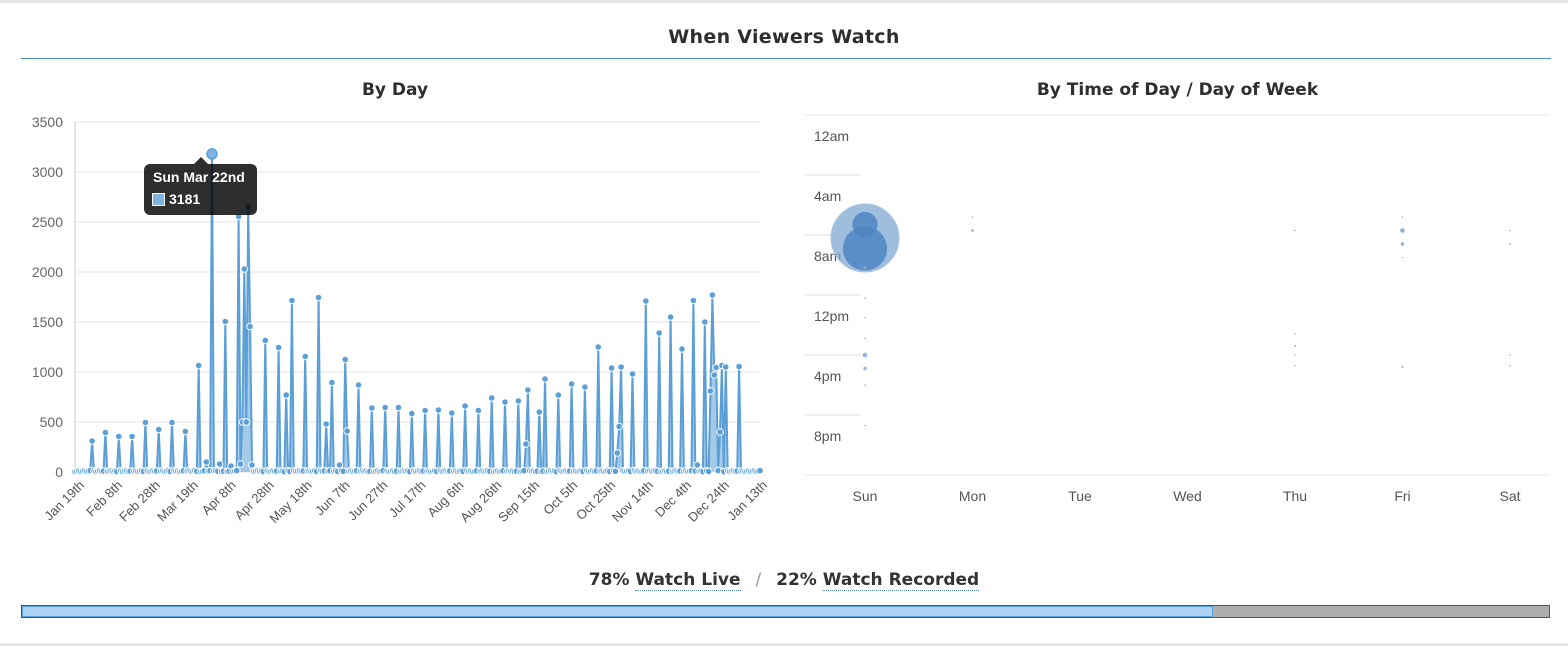 The height and width of the screenshot is (646, 1568). What do you see at coordinates (185, 199) in the screenshot?
I see `tooltip-value: 3181` at bounding box center [185, 199].